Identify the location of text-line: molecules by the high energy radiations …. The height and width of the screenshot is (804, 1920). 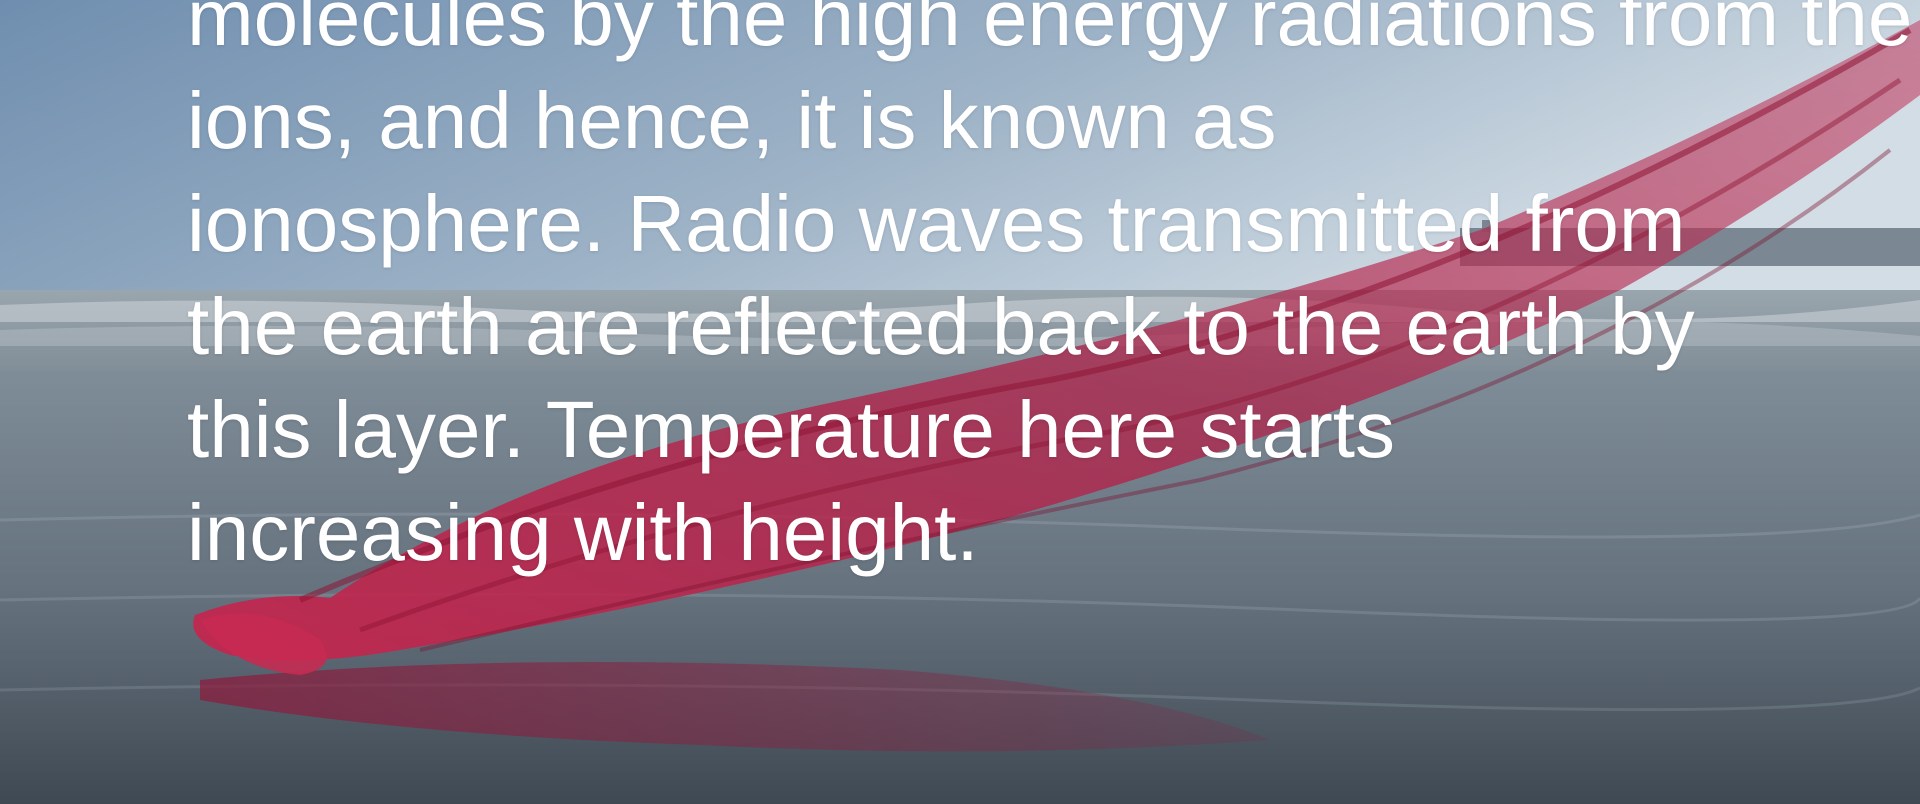
(1053, 31).